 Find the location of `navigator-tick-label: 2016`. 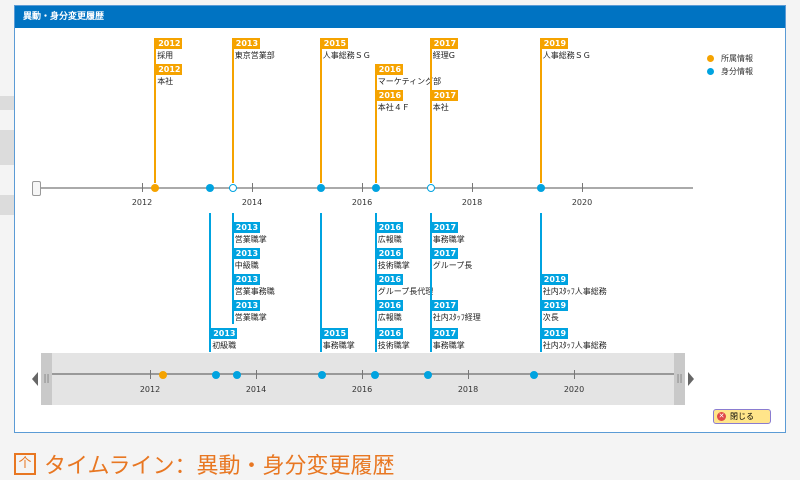

navigator-tick-label: 2016 is located at coordinates (362, 389).